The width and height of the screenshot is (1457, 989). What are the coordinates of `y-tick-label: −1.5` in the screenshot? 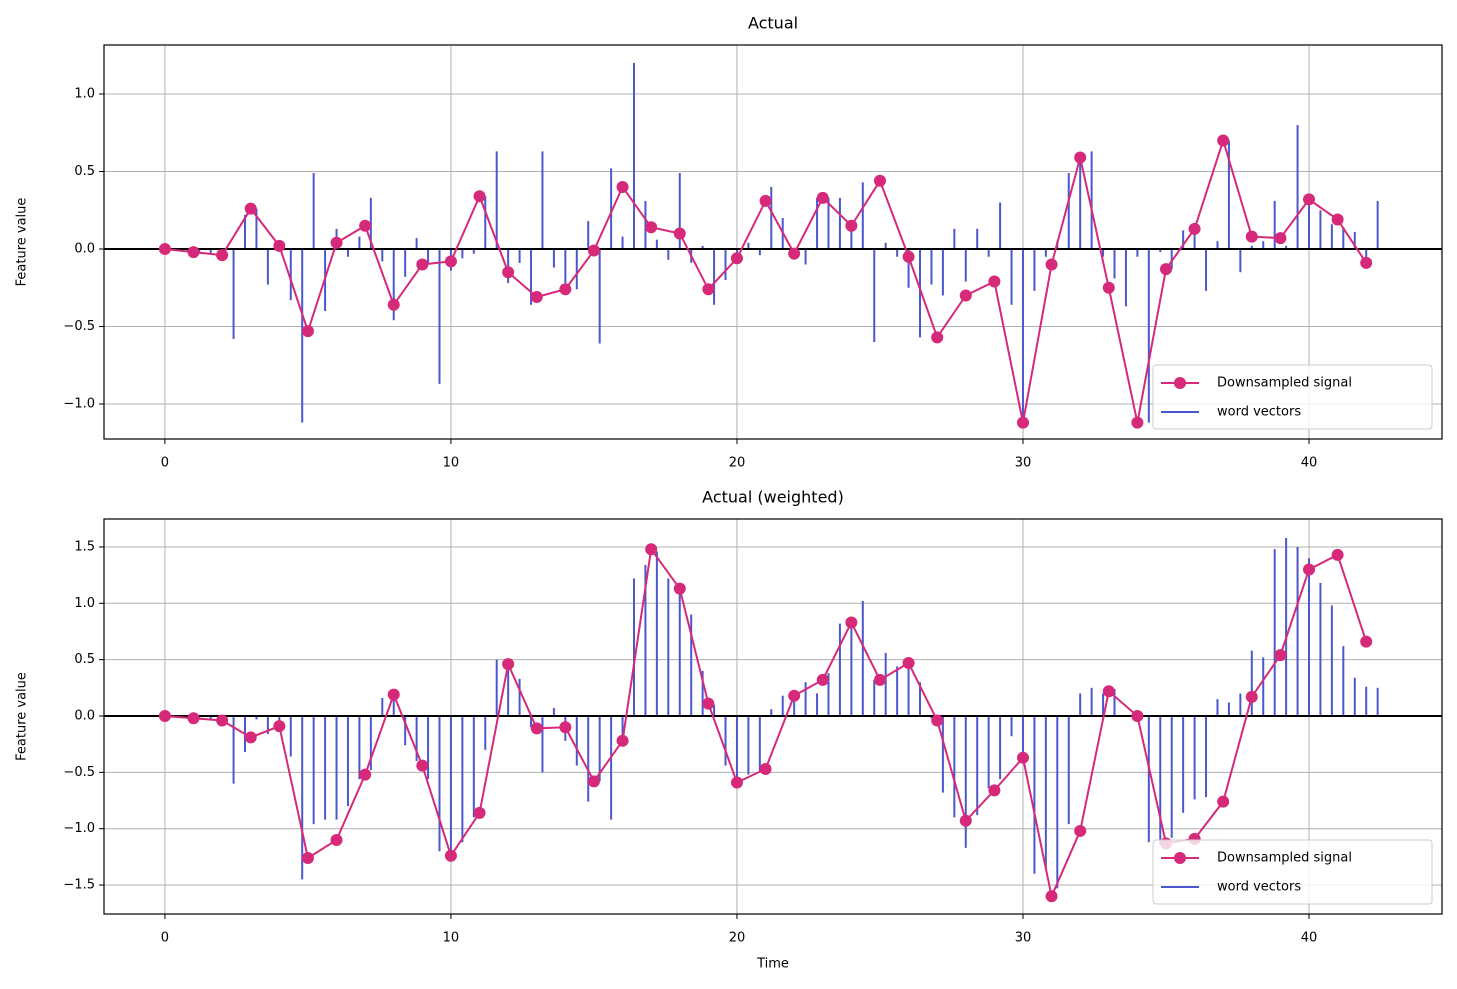 It's located at (79, 885).